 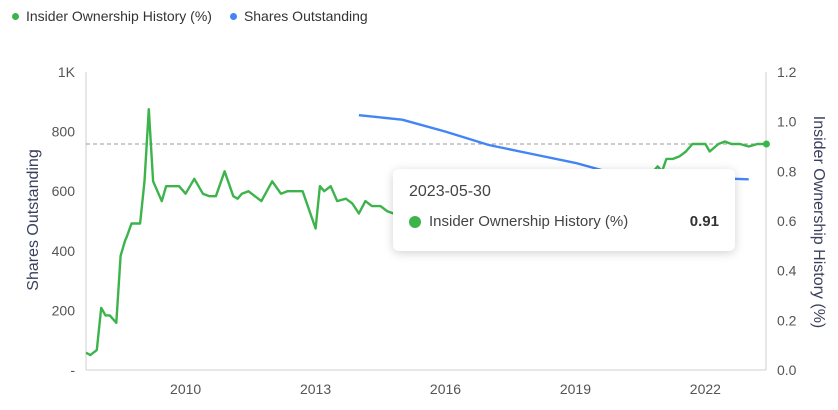 What do you see at coordinates (787, 122) in the screenshot?
I see `y-right-tick-label: 1.0` at bounding box center [787, 122].